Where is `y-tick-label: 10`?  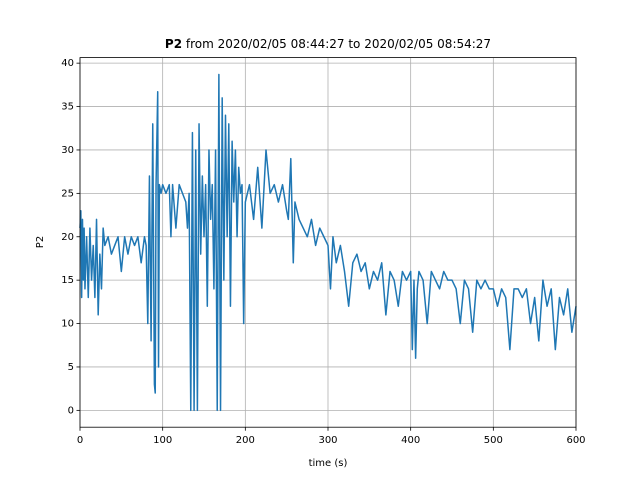 y-tick-label: 10 is located at coordinates (67, 324).